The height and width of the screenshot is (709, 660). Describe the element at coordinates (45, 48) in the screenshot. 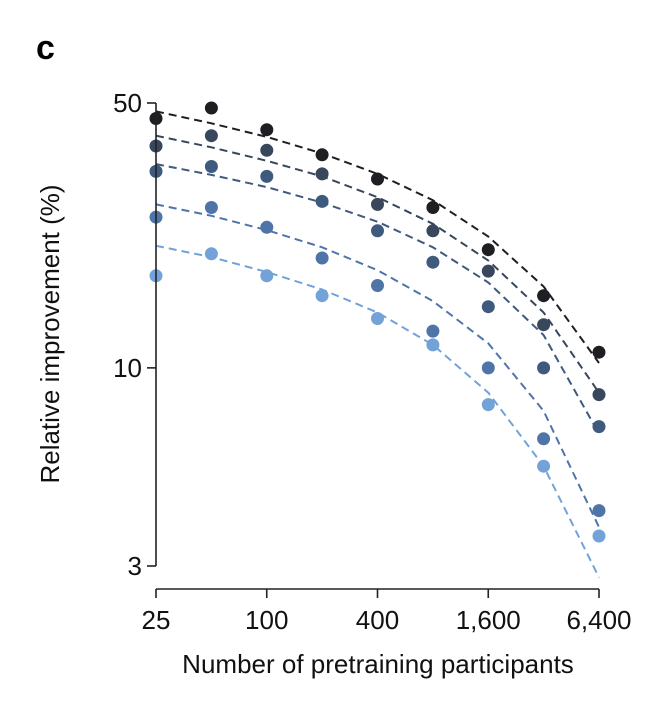

I see `panel-label: c` at that location.